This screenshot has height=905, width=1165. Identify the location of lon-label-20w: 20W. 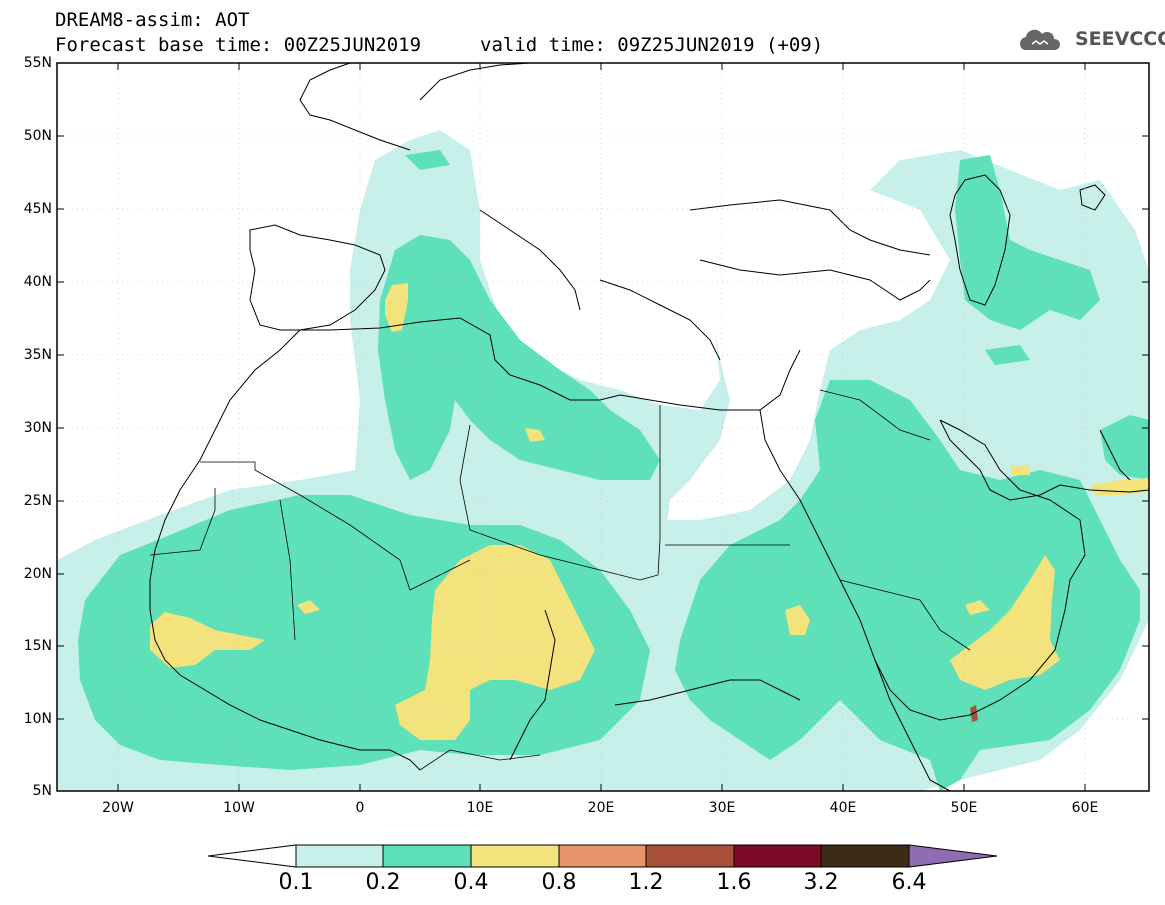
(118, 808).